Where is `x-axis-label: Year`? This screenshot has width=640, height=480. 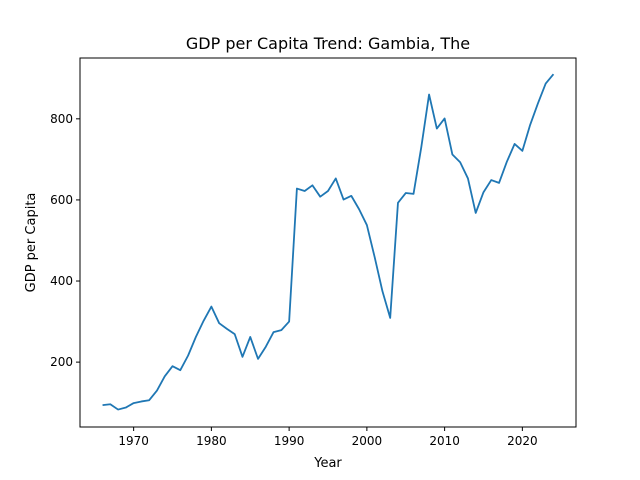 x-axis-label: Year is located at coordinates (327, 463).